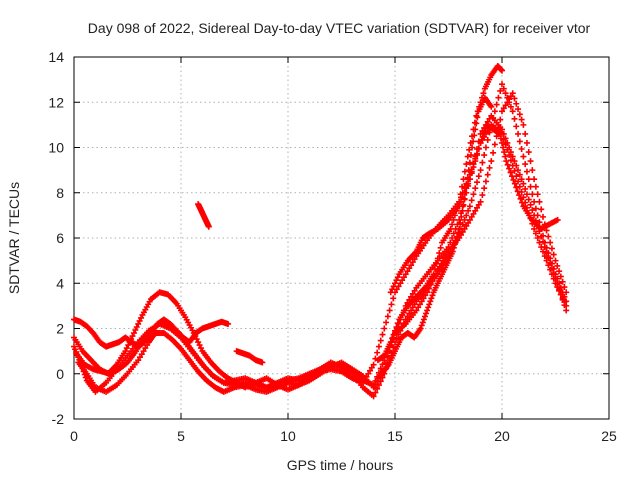 Image resolution: width=640 pixels, height=480 pixels. Describe the element at coordinates (181, 436) in the screenshot. I see `x-tick-label: 5` at that location.